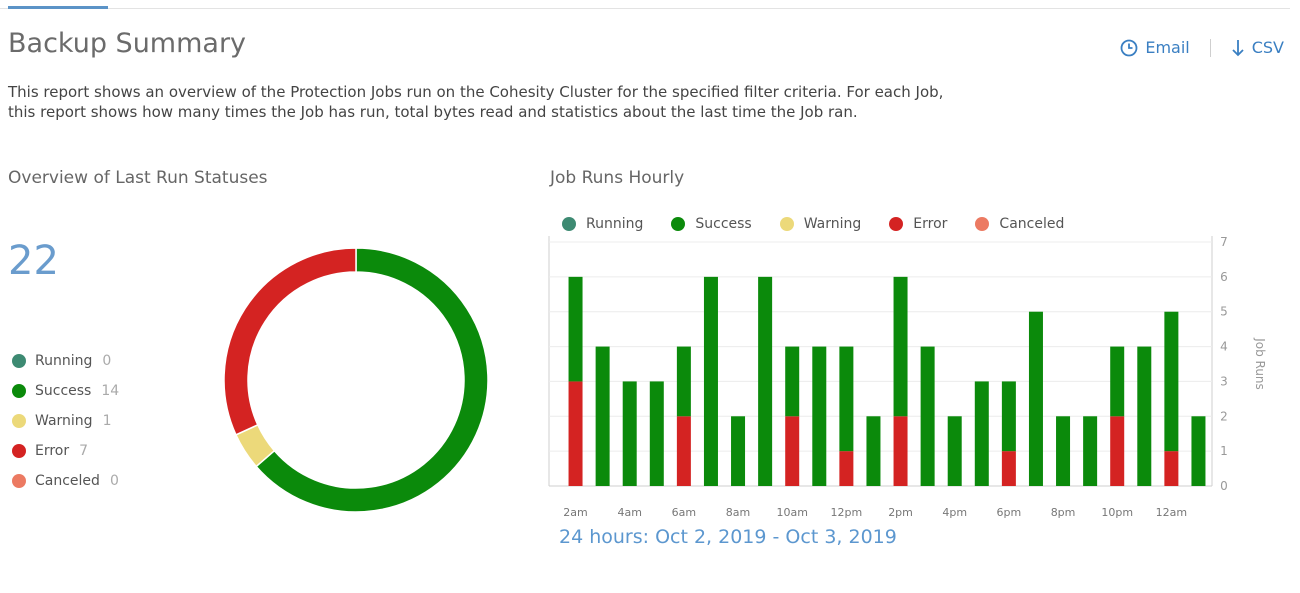 This screenshot has width=1300, height=593. I want to click on bar-success-4pm, so click(954, 451).